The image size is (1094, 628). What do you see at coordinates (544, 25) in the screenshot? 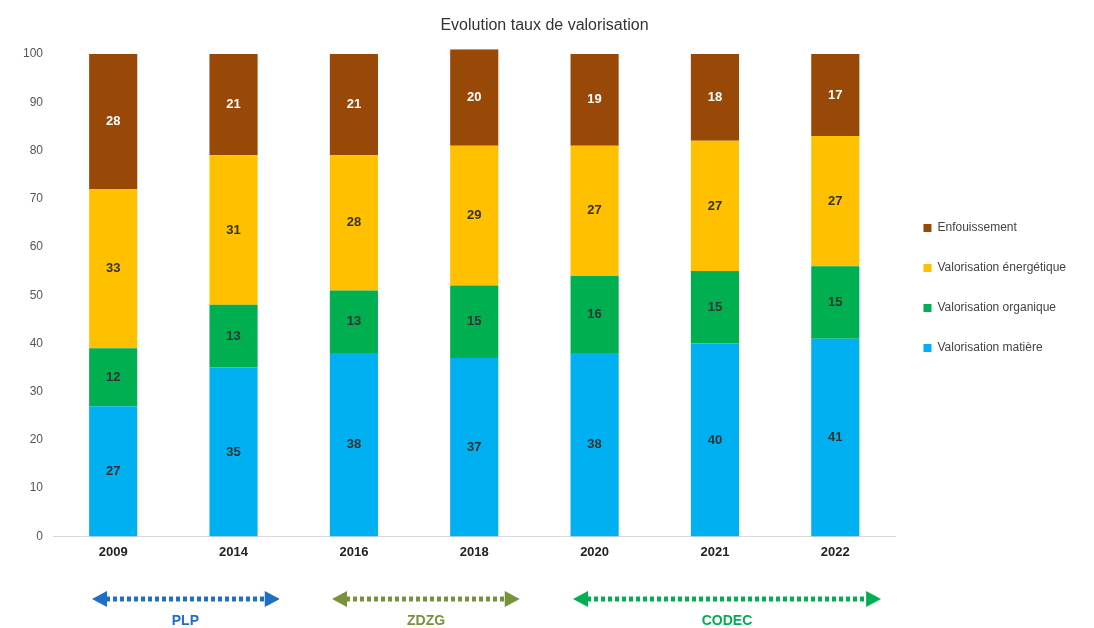
I see `chart-title: Evolution taux de valorisation` at bounding box center [544, 25].